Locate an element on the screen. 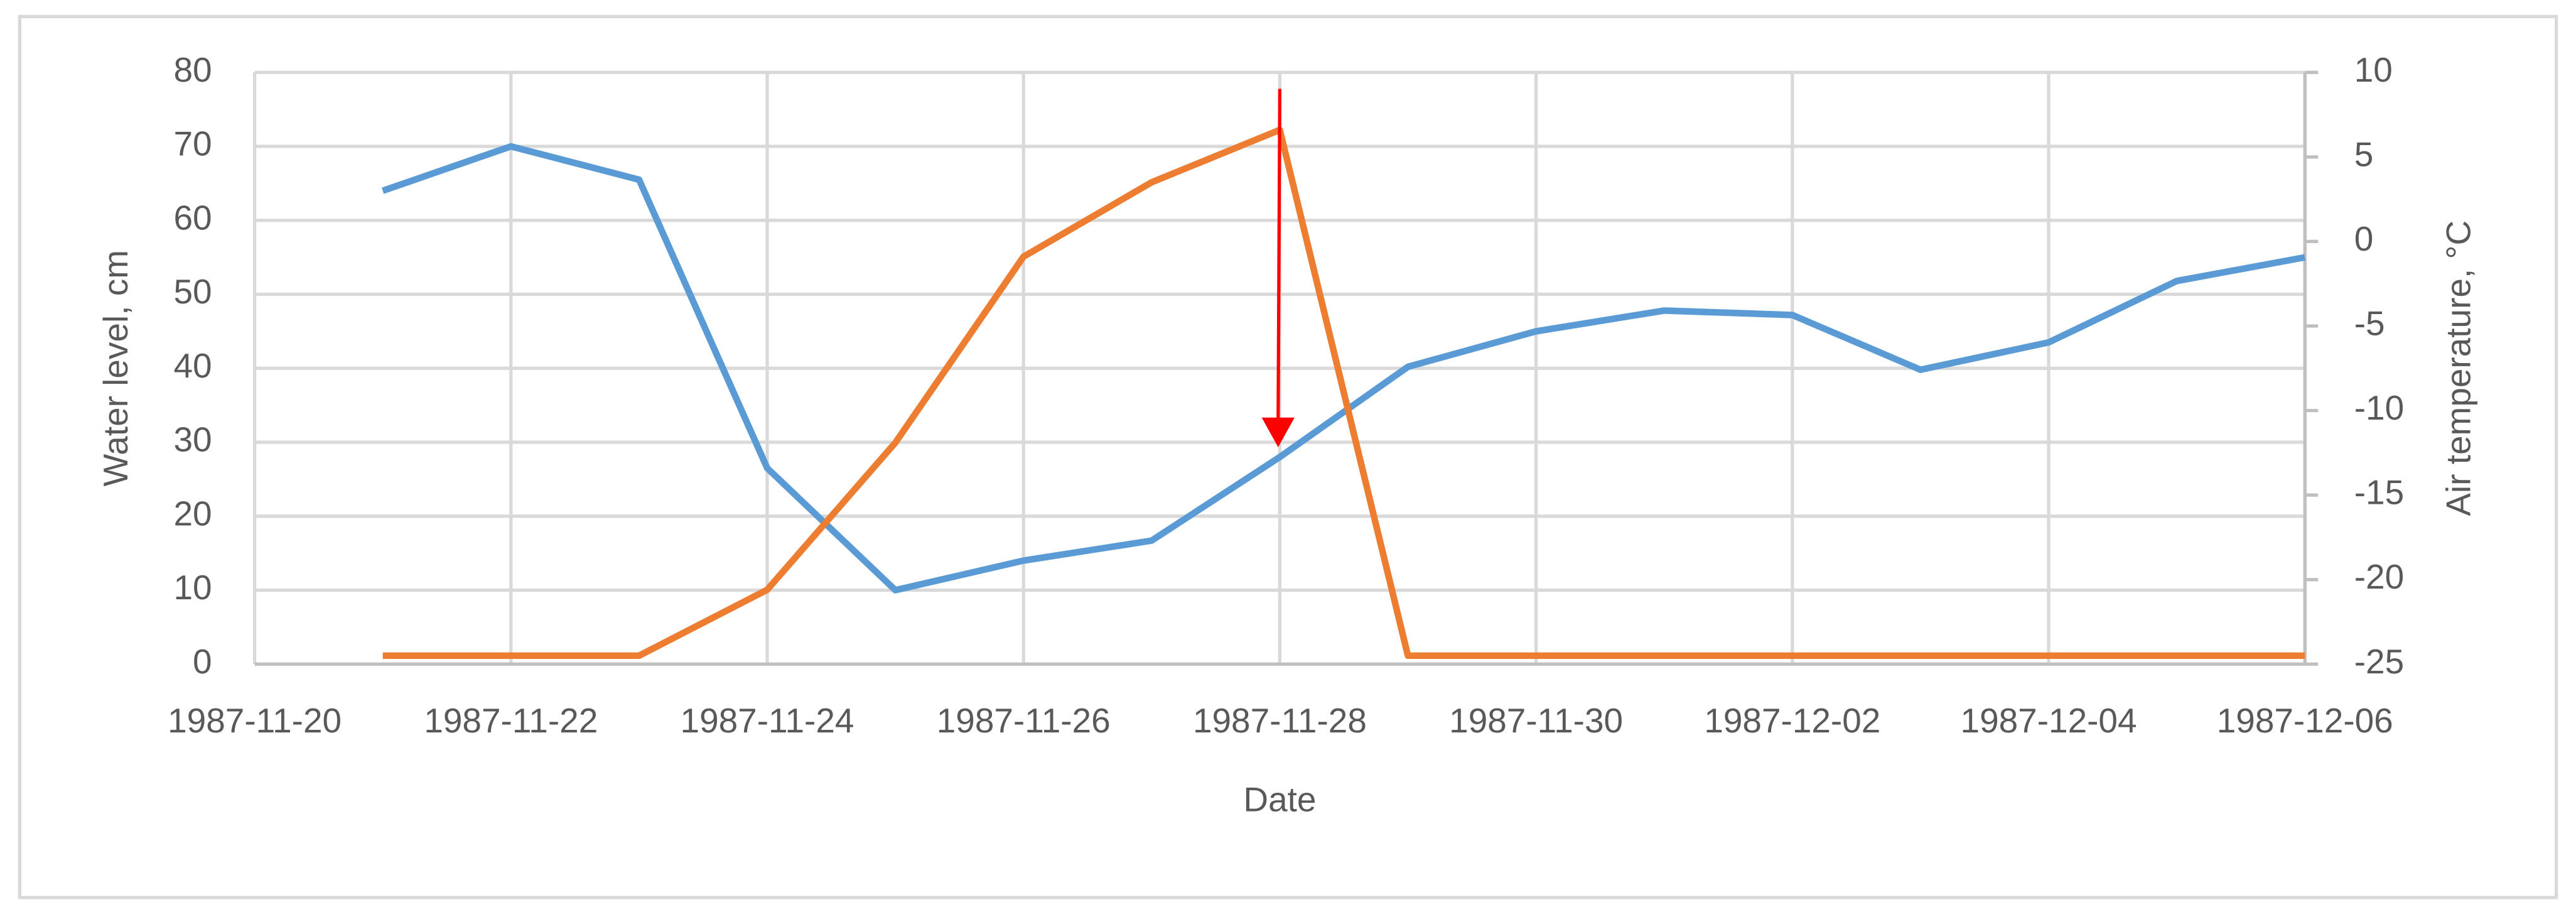  y-tick-label: 40 is located at coordinates (192, 365).